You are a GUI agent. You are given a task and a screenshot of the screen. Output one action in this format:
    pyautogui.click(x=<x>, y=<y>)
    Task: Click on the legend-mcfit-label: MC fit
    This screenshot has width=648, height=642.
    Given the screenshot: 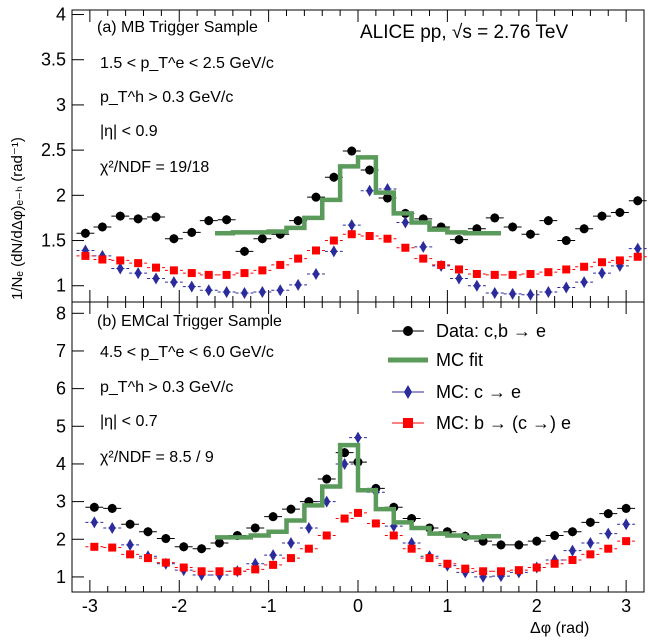 What is the action you would take?
    pyautogui.click(x=459, y=360)
    